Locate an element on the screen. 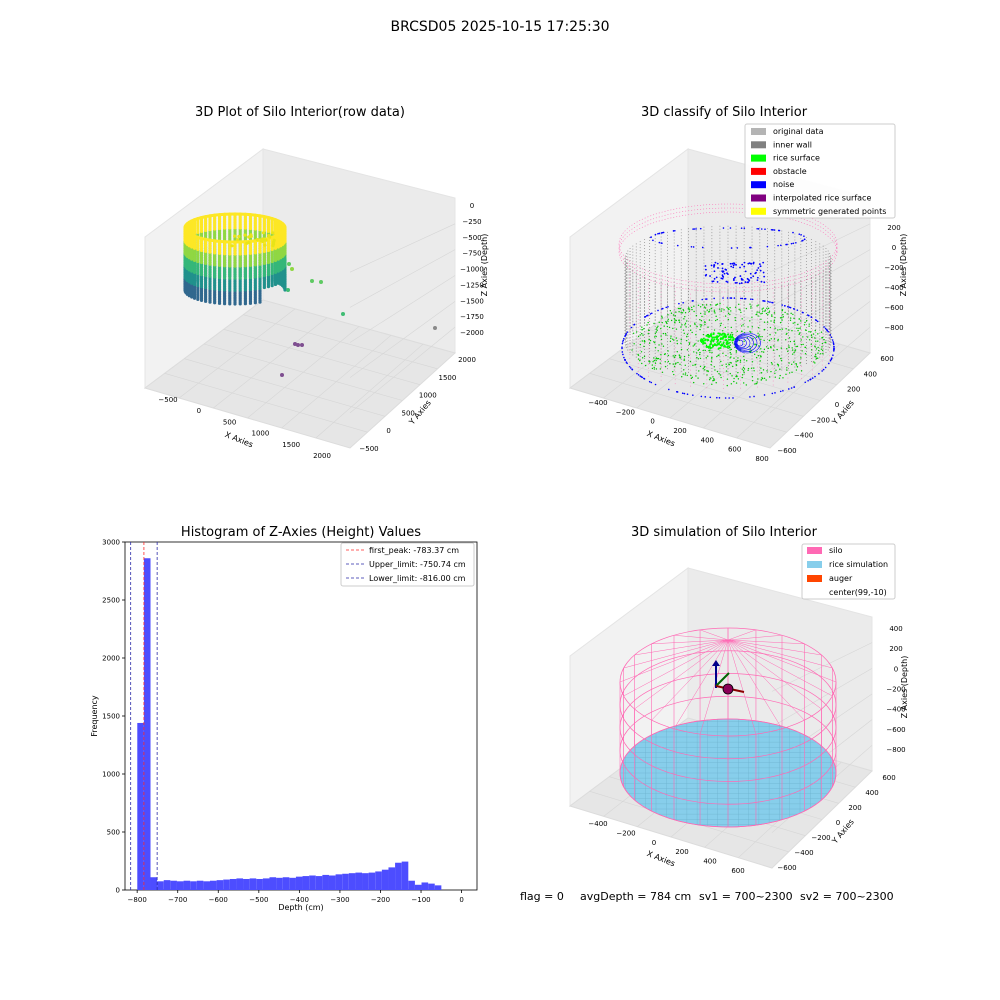 This screenshot has width=1000, height=1000. panel2-x-tick: −200 is located at coordinates (625, 412).